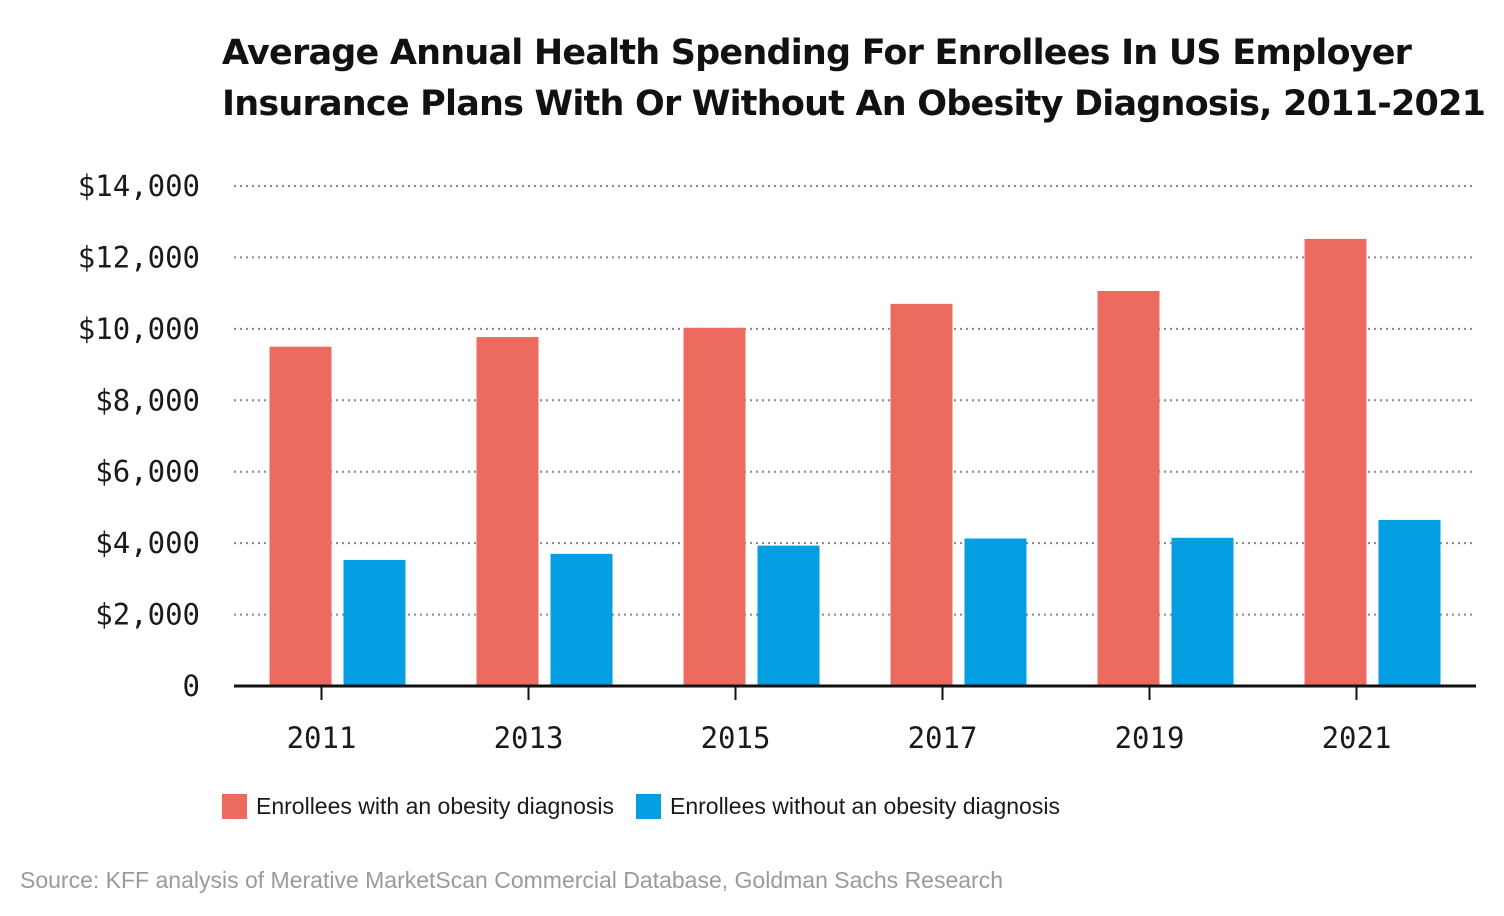  What do you see at coordinates (147, 472) in the screenshot?
I see `y-tick-label: $6,000` at bounding box center [147, 472].